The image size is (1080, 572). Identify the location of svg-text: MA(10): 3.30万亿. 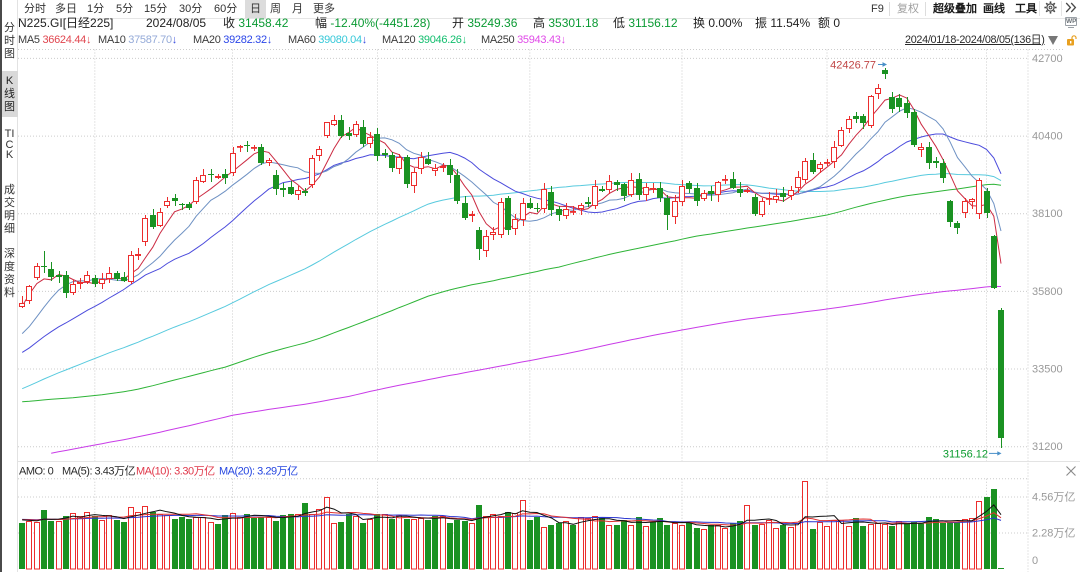
(175, 471).